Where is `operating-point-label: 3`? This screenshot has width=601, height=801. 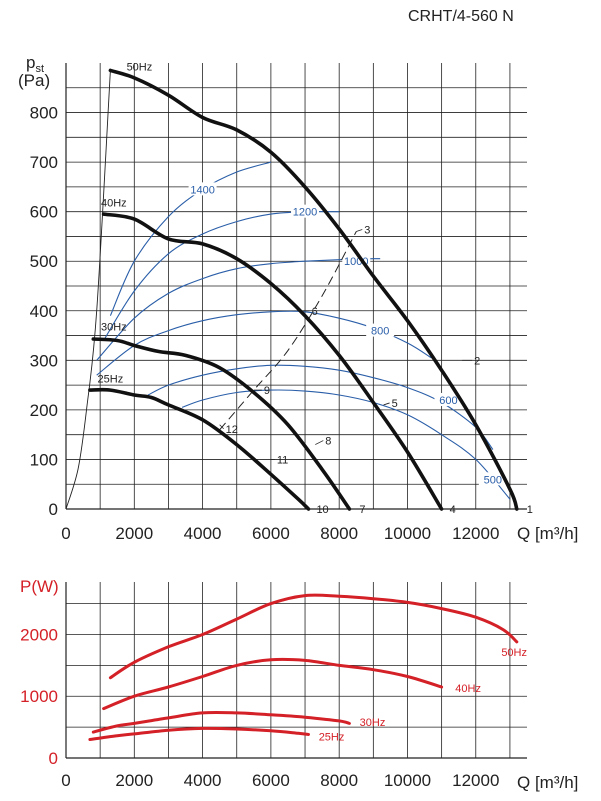
operating-point-label: 3 is located at coordinates (367, 230).